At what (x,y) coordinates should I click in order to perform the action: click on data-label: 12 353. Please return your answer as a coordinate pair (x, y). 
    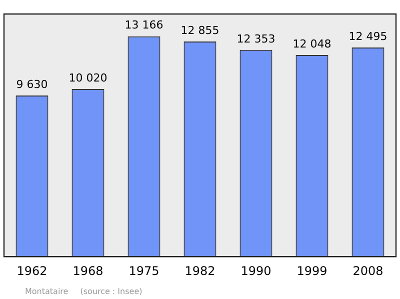
    Looking at the image, I should click on (256, 39).